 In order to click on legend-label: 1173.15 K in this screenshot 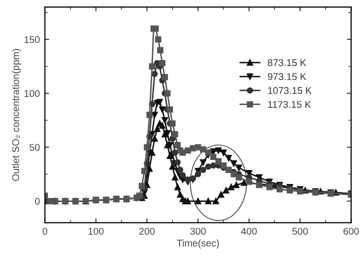, I will do `click(289, 104)`.